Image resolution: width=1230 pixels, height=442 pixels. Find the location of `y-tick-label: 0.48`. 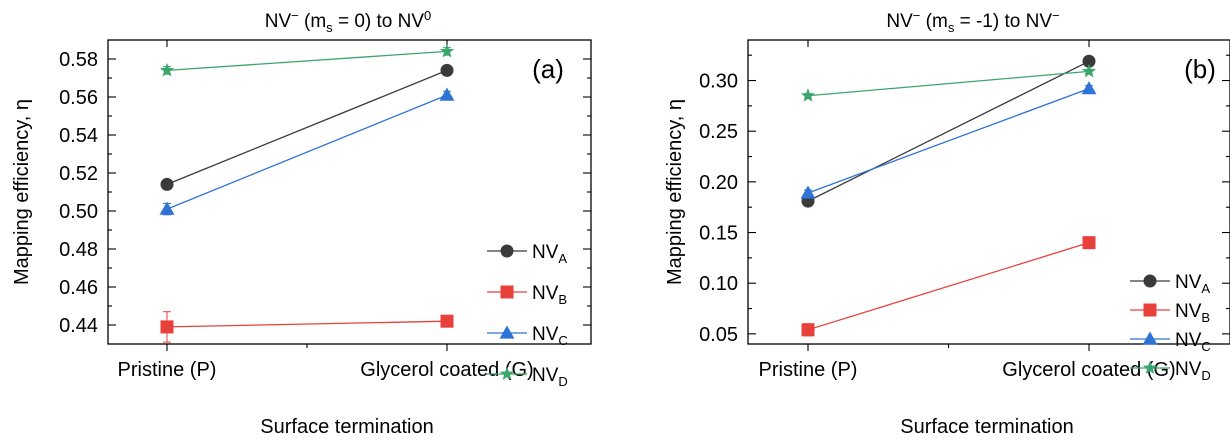

y-tick-label: 0.48 is located at coordinates (78, 250).